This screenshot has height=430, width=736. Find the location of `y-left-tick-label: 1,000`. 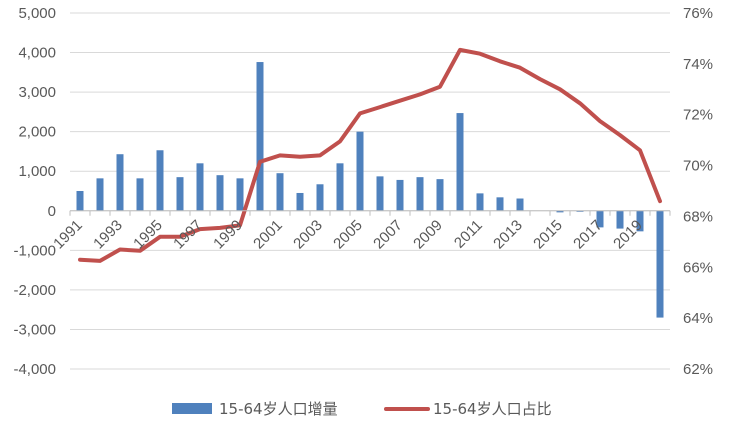

y-left-tick-label: 1,000 is located at coordinates (37, 171).